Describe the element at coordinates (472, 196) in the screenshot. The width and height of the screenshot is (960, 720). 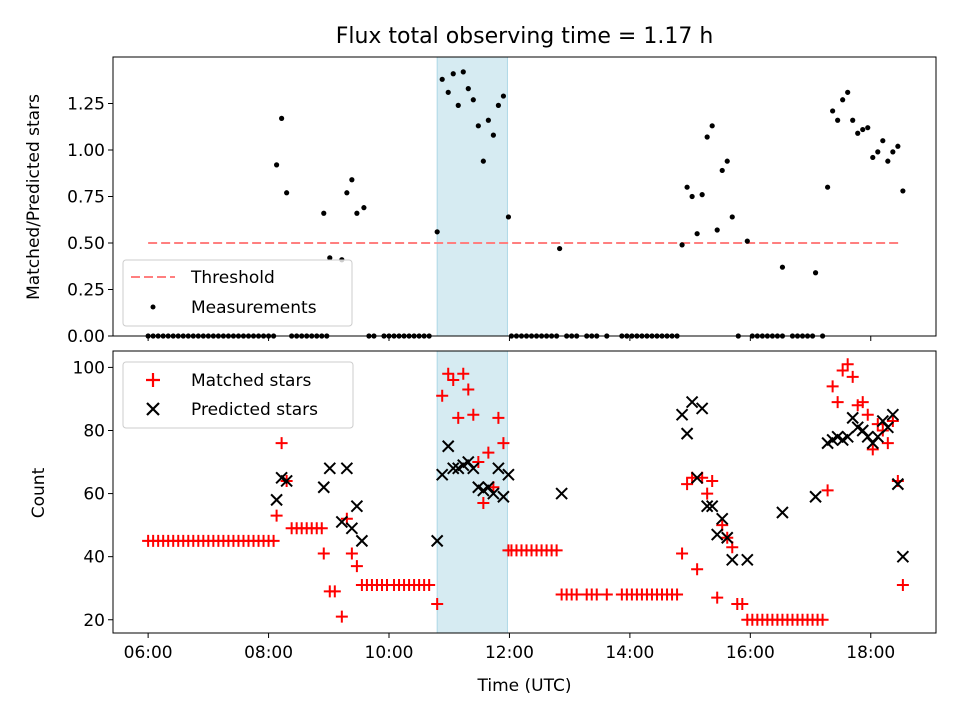
I see `top-highlight-span` at that location.